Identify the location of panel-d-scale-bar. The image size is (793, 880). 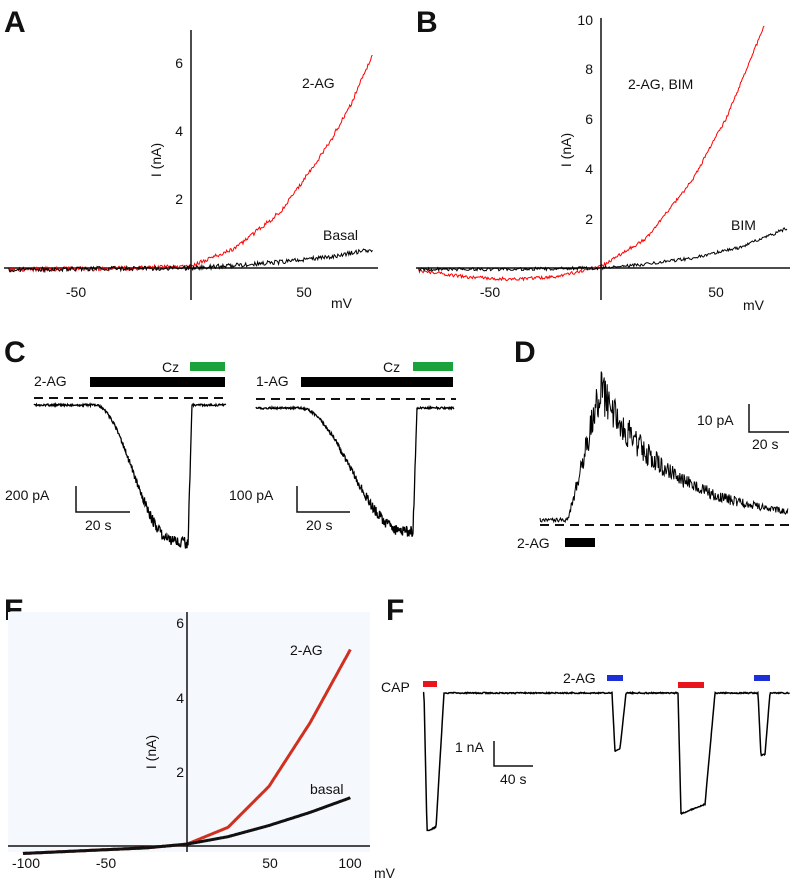
(768, 418).